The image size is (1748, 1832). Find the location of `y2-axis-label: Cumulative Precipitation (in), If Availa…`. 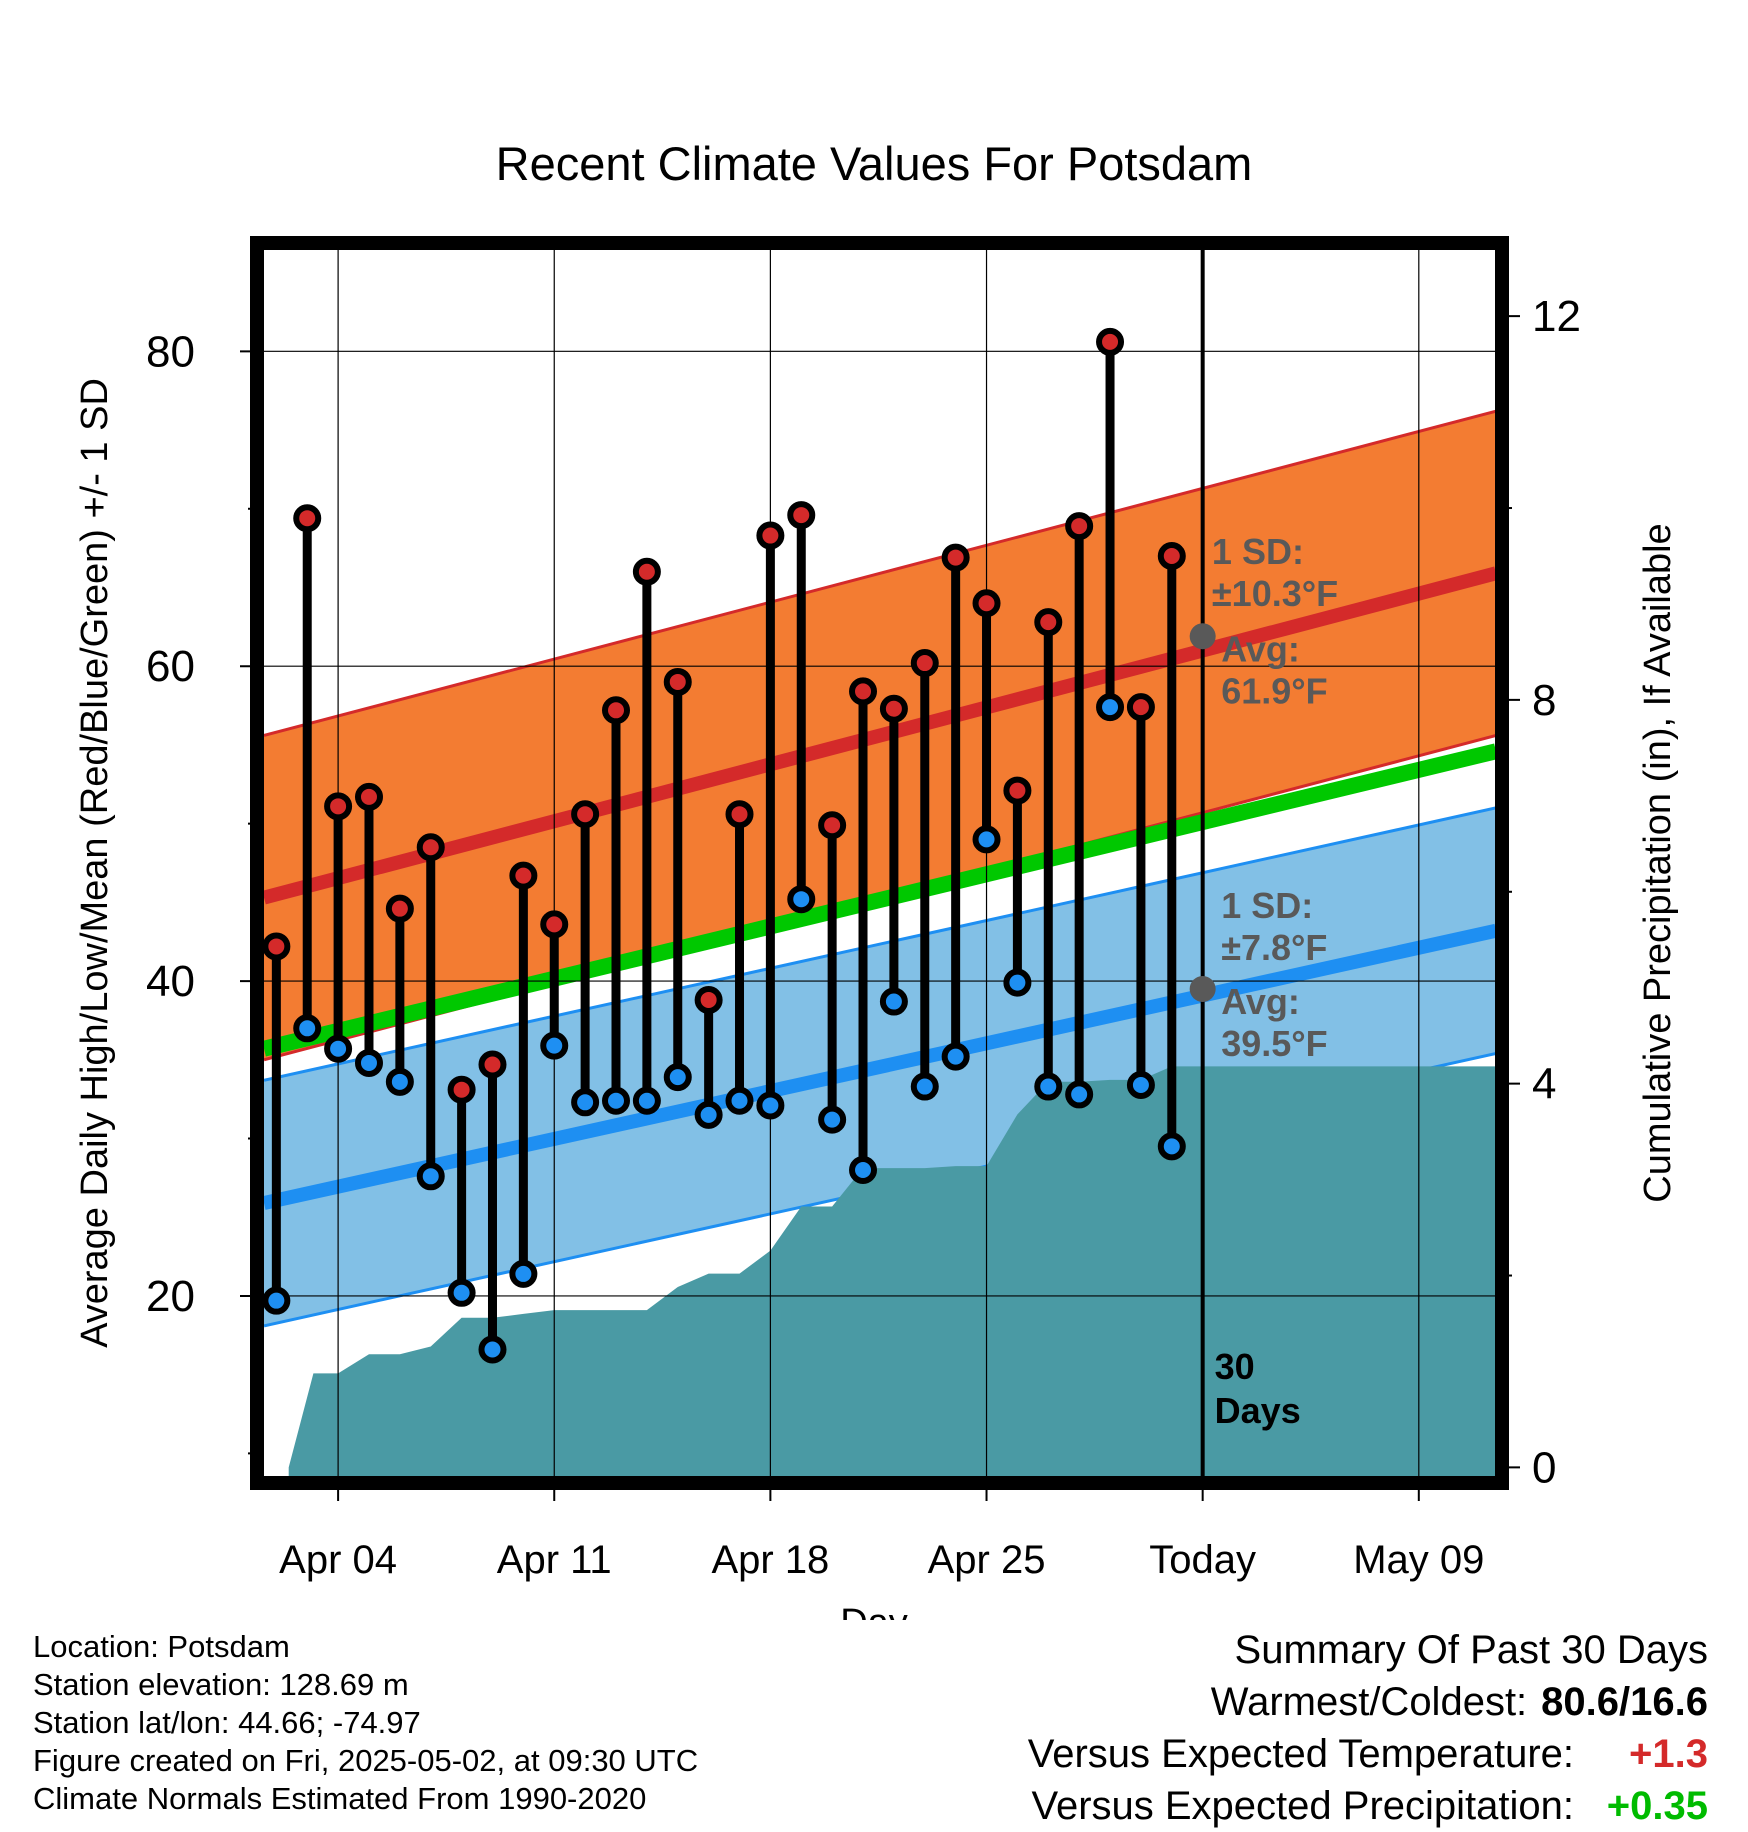

y2-axis-label: Cumulative Precipitation (in), If Availa… is located at coordinates (1658, 862).